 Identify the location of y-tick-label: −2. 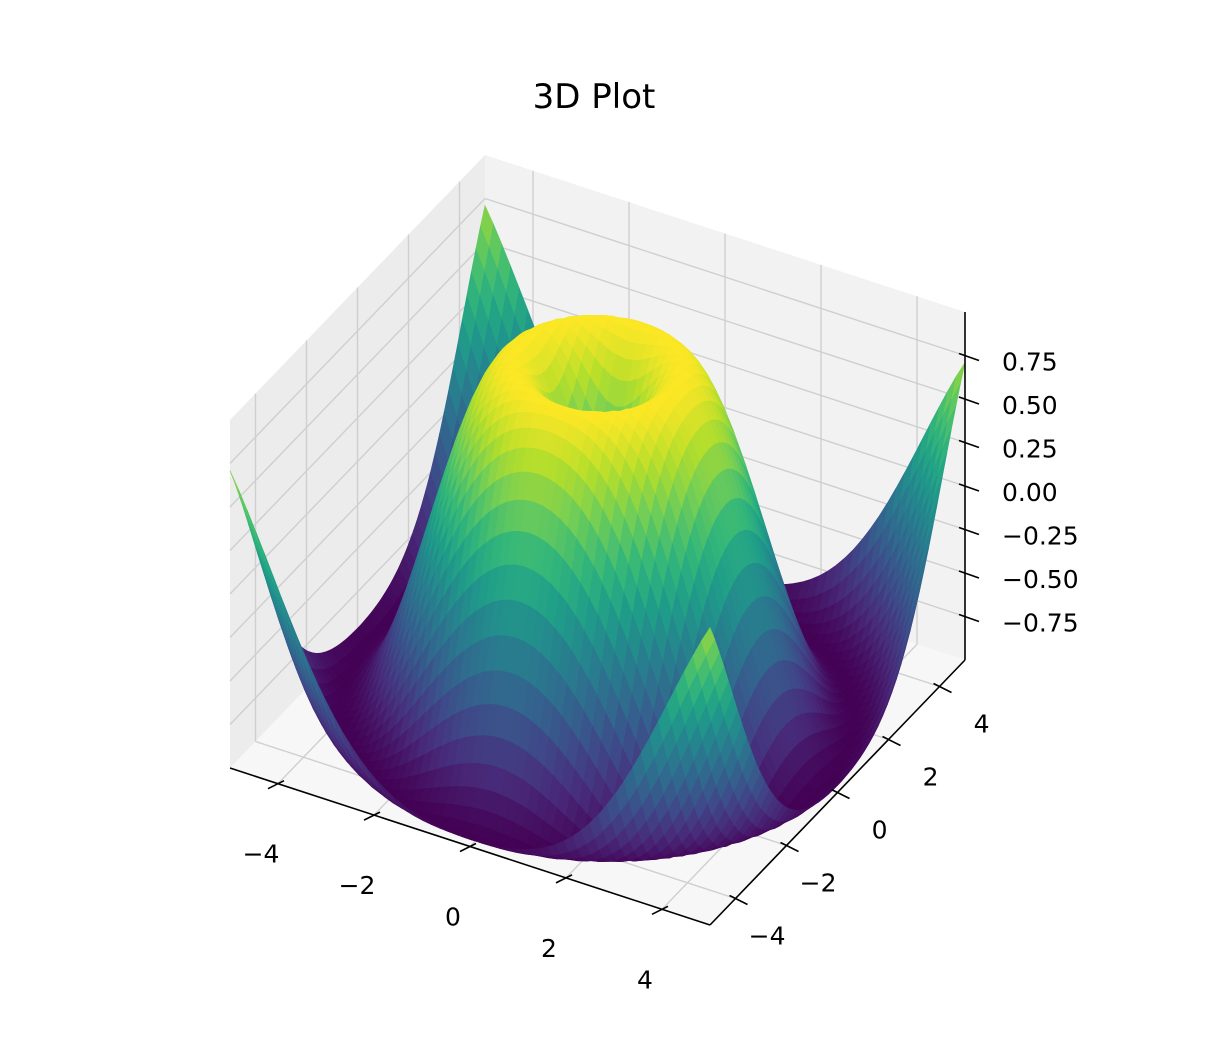
(818, 883).